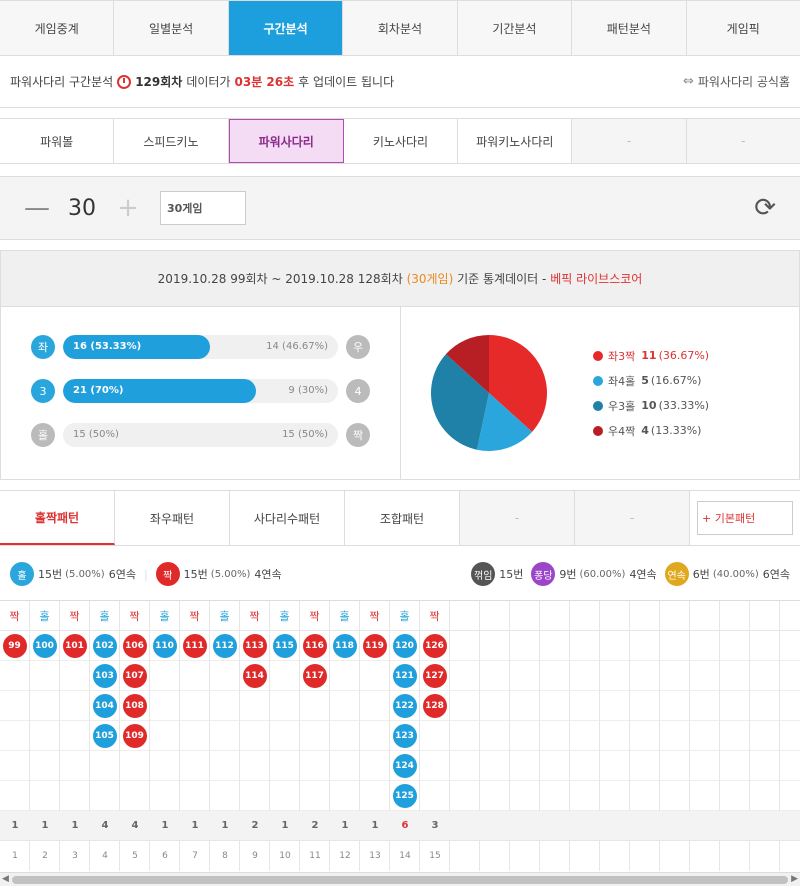  Describe the element at coordinates (45, 736) in the screenshot. I see `pattern-column: 홀 100 1 2` at that location.